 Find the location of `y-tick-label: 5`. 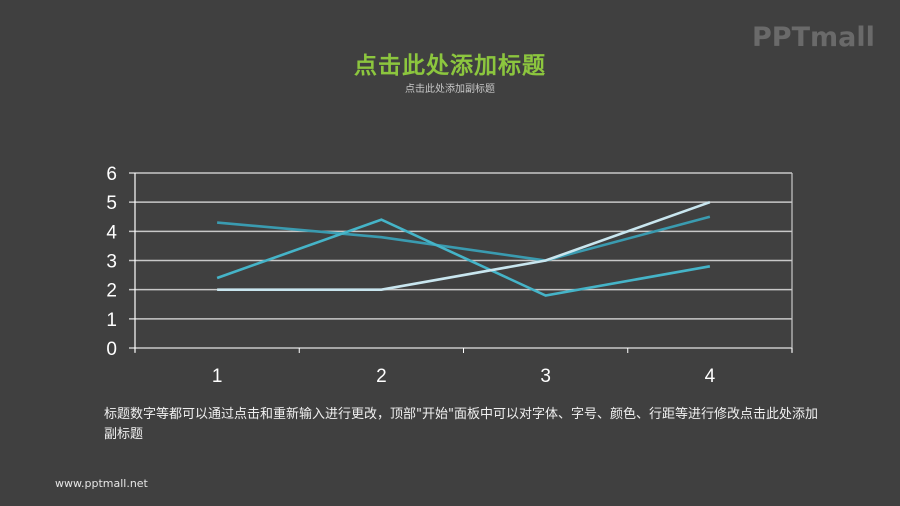

y-tick-label: 5 is located at coordinates (111, 203).